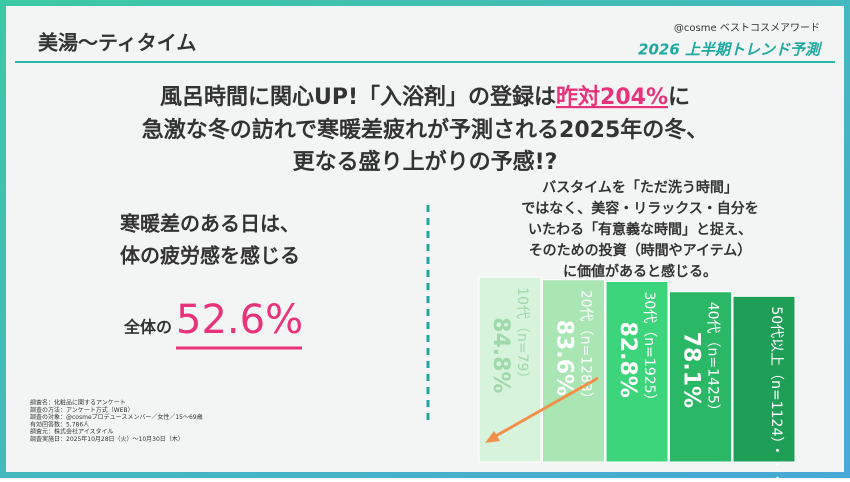 Image resolution: width=850 pixels, height=482 pixels. Describe the element at coordinates (522, 336) in the screenshot. I see `category-label: 10代（n=79）` at that location.